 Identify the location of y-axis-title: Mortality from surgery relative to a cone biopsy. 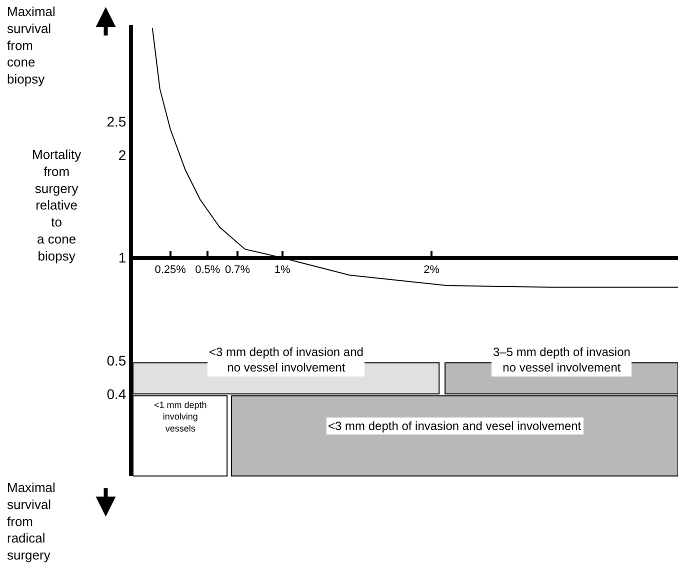
(57, 205).